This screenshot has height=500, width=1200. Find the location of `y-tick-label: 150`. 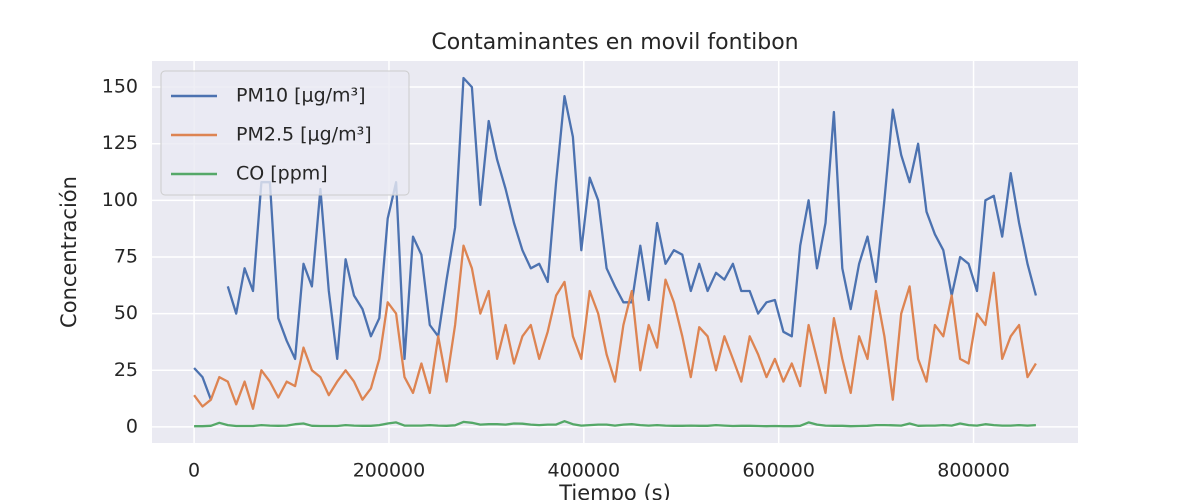

y-tick-label: 150 is located at coordinates (120, 87).